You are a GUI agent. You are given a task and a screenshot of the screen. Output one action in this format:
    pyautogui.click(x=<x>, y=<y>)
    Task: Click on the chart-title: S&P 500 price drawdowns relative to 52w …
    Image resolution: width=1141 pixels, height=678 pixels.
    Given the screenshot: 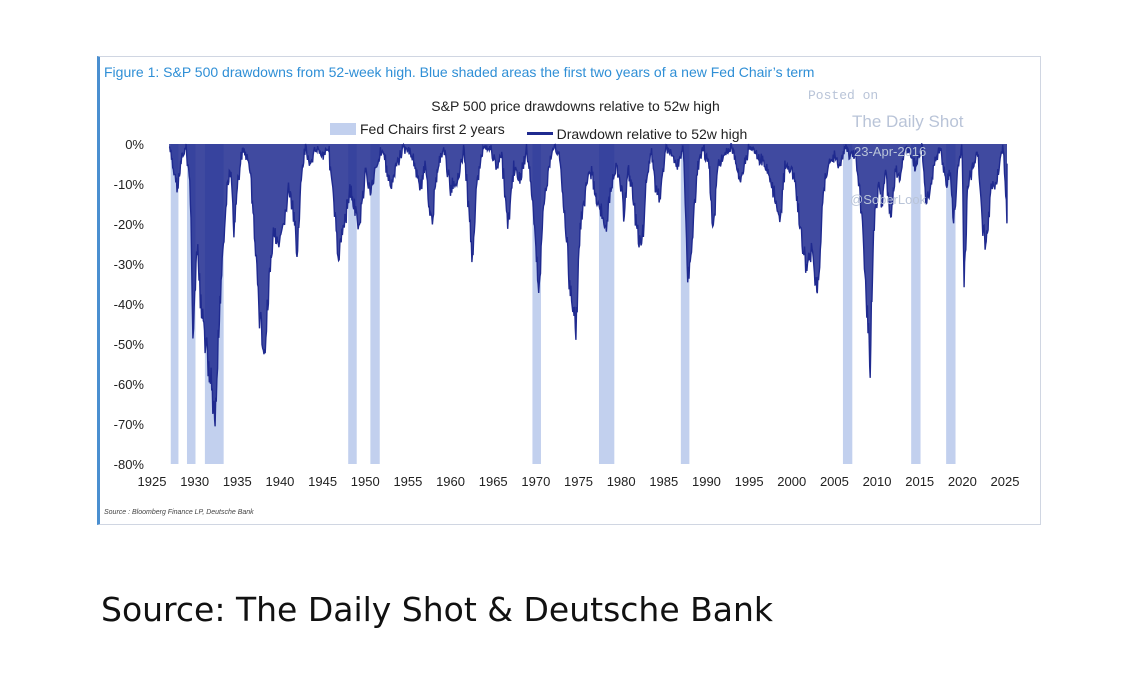 What is the action you would take?
    pyautogui.click(x=575, y=106)
    